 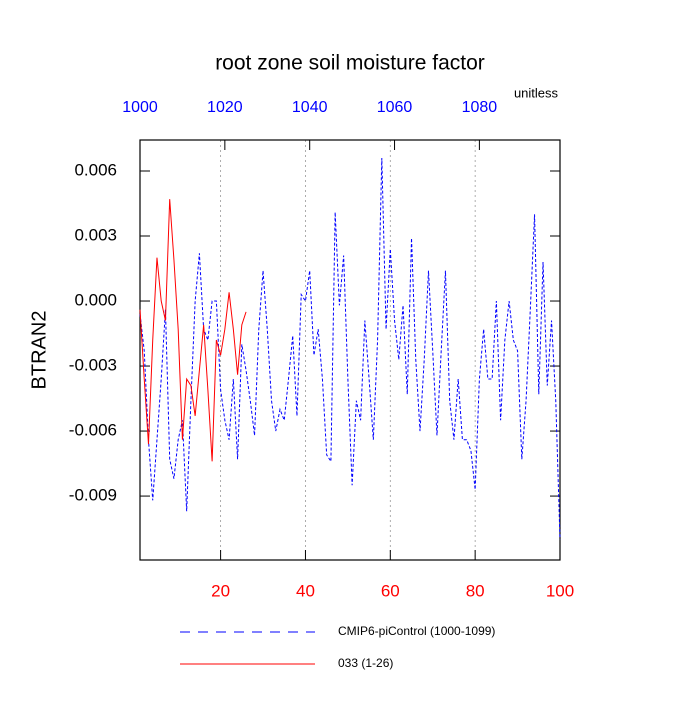 I want to click on x2-tick-label: 1080, so click(x=480, y=107).